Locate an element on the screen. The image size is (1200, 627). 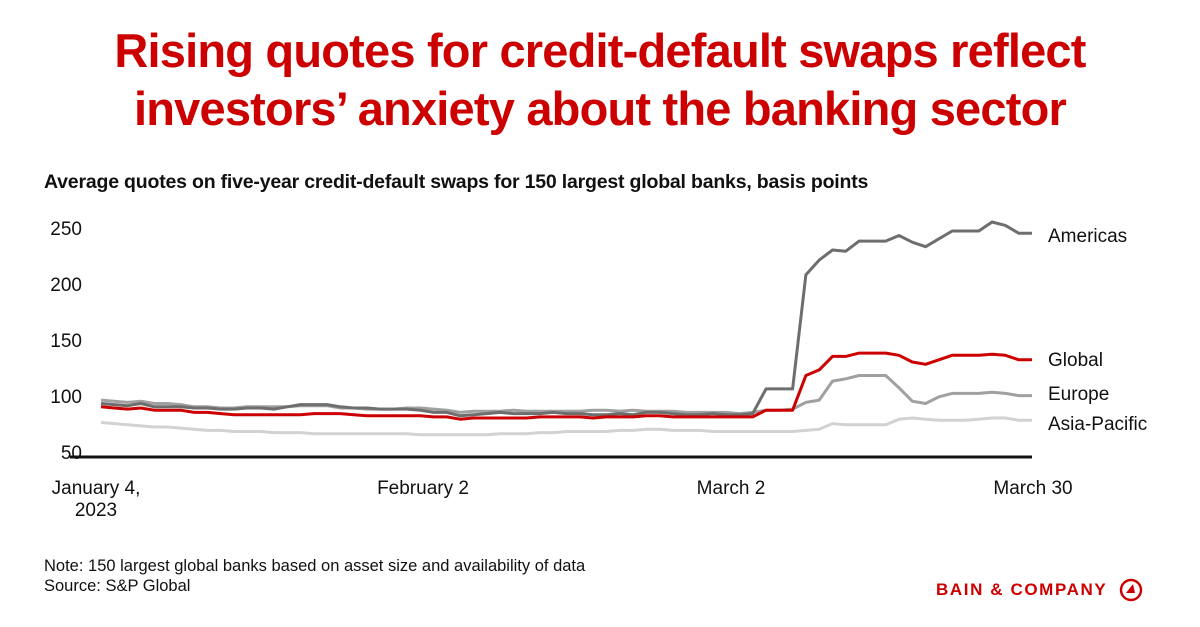
logo-text: BAIN & COMPANY is located at coordinates (1022, 589).